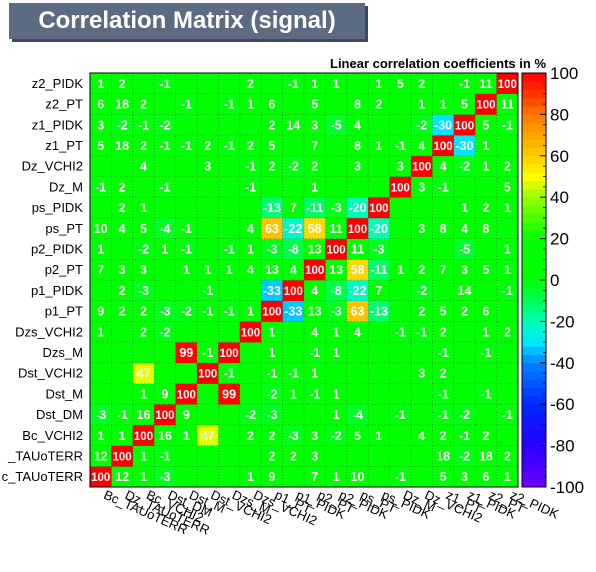  I want to click on y-tick-label: Dzs_VCHI2, so click(49, 331).